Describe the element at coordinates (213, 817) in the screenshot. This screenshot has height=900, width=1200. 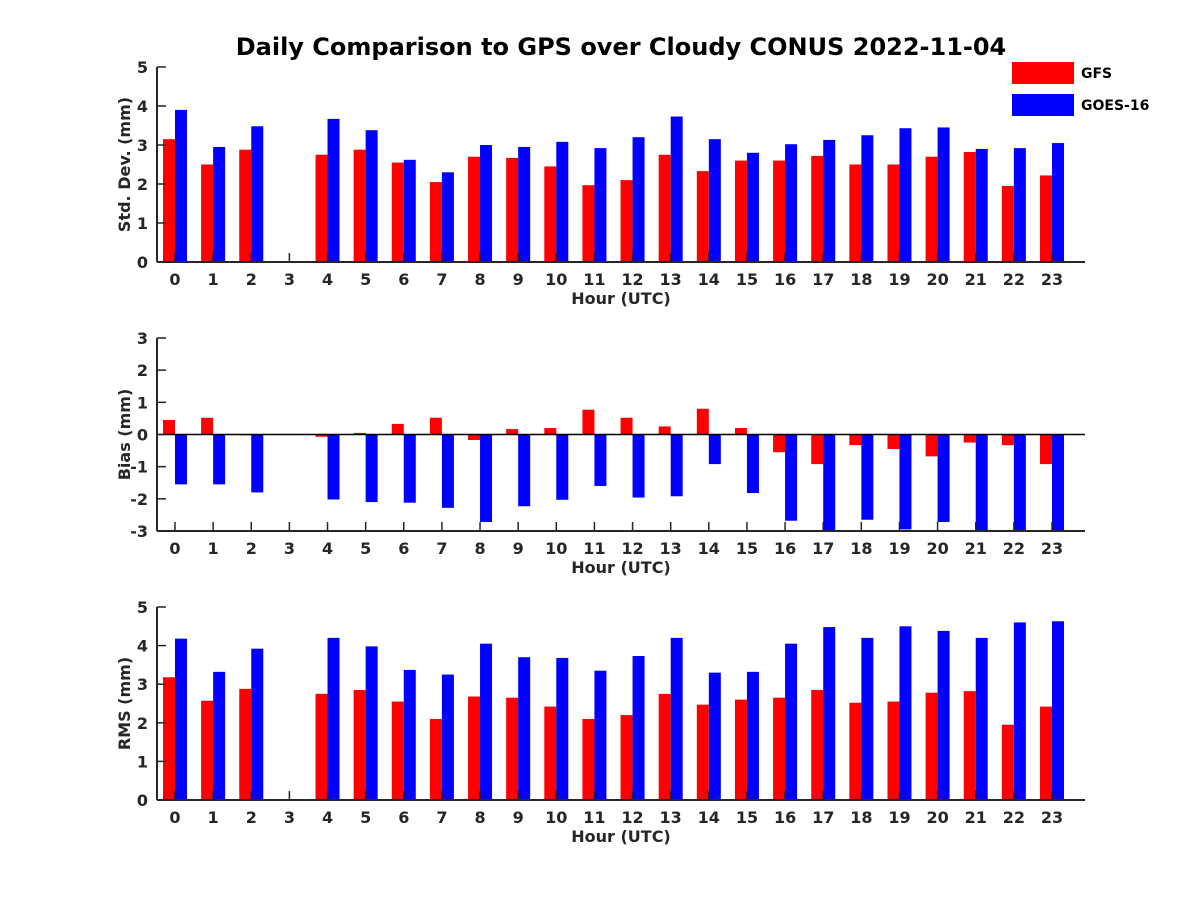
I see `x-tick-label: 1` at that location.